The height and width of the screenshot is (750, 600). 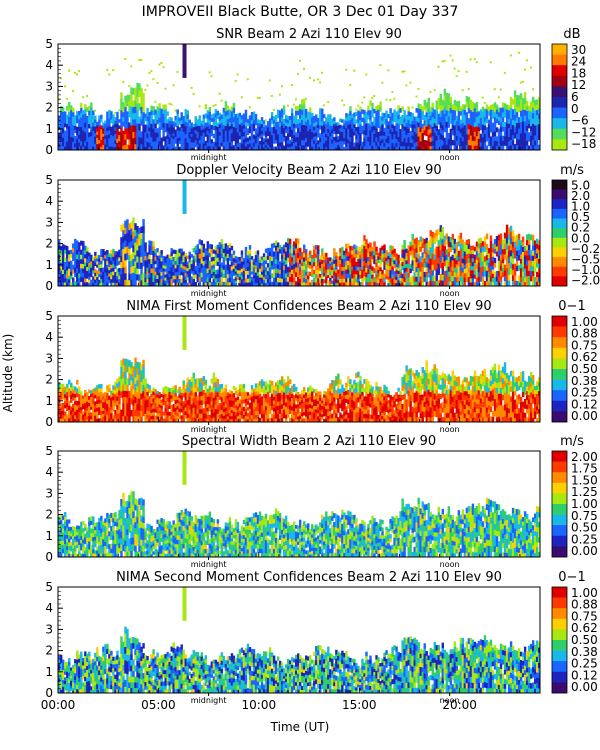 I want to click on colorbar-label: −0.5, so click(x=585, y=260).